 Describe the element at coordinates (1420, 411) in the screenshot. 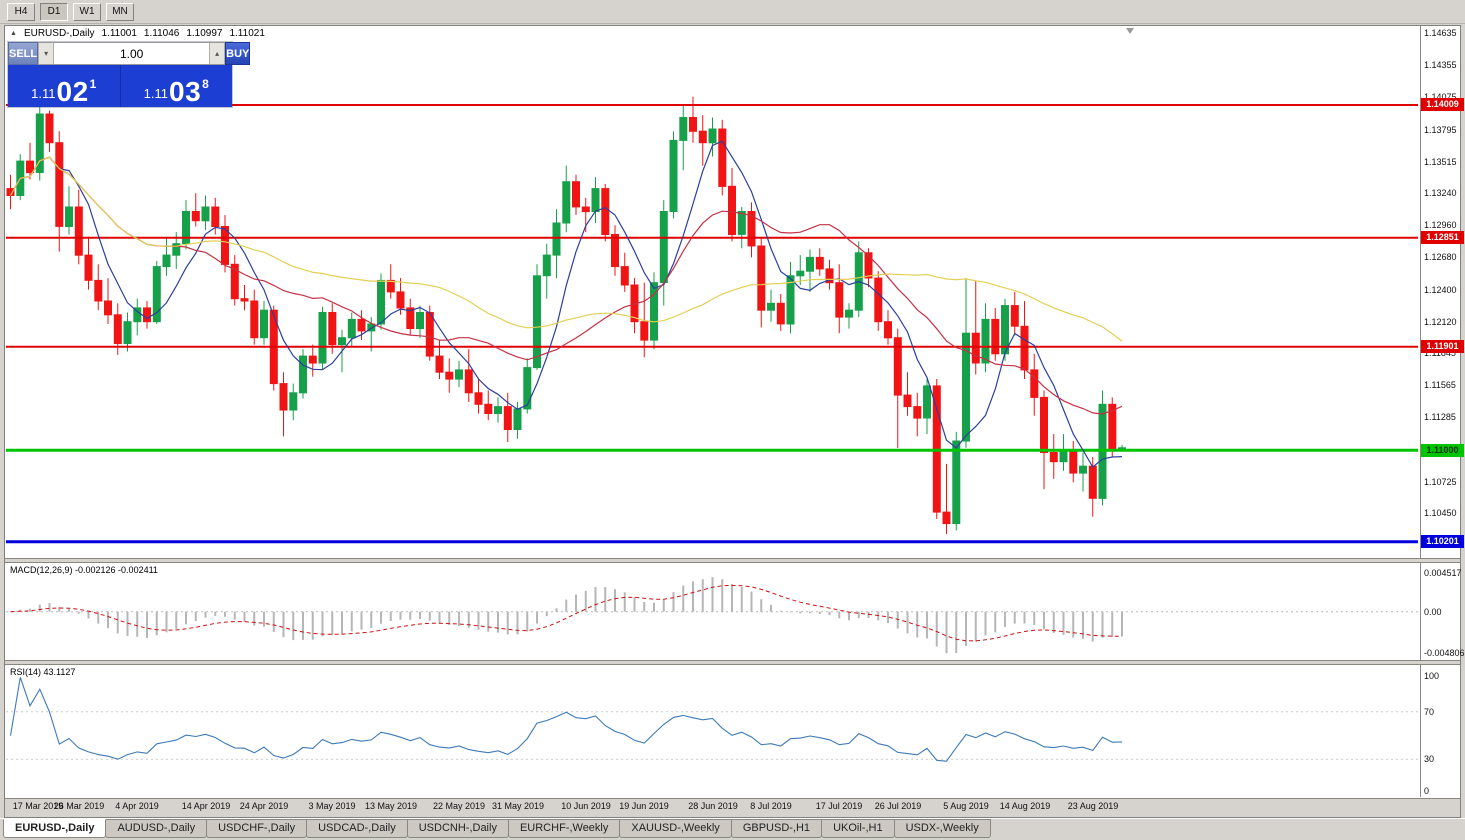

I see `price-axis-divider` at that location.